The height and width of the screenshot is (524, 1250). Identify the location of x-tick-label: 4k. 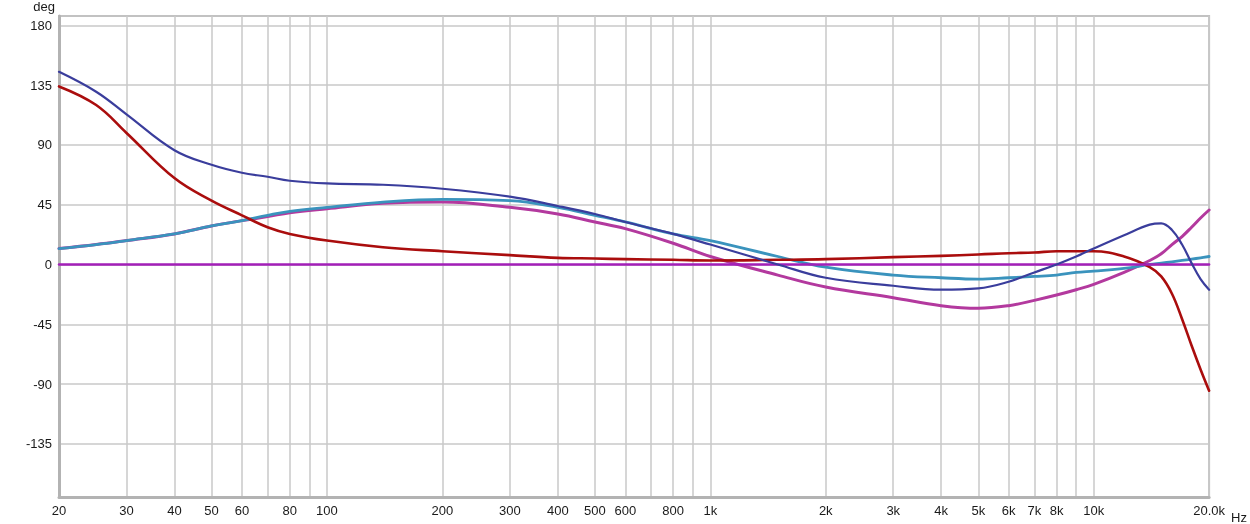
(941, 510).